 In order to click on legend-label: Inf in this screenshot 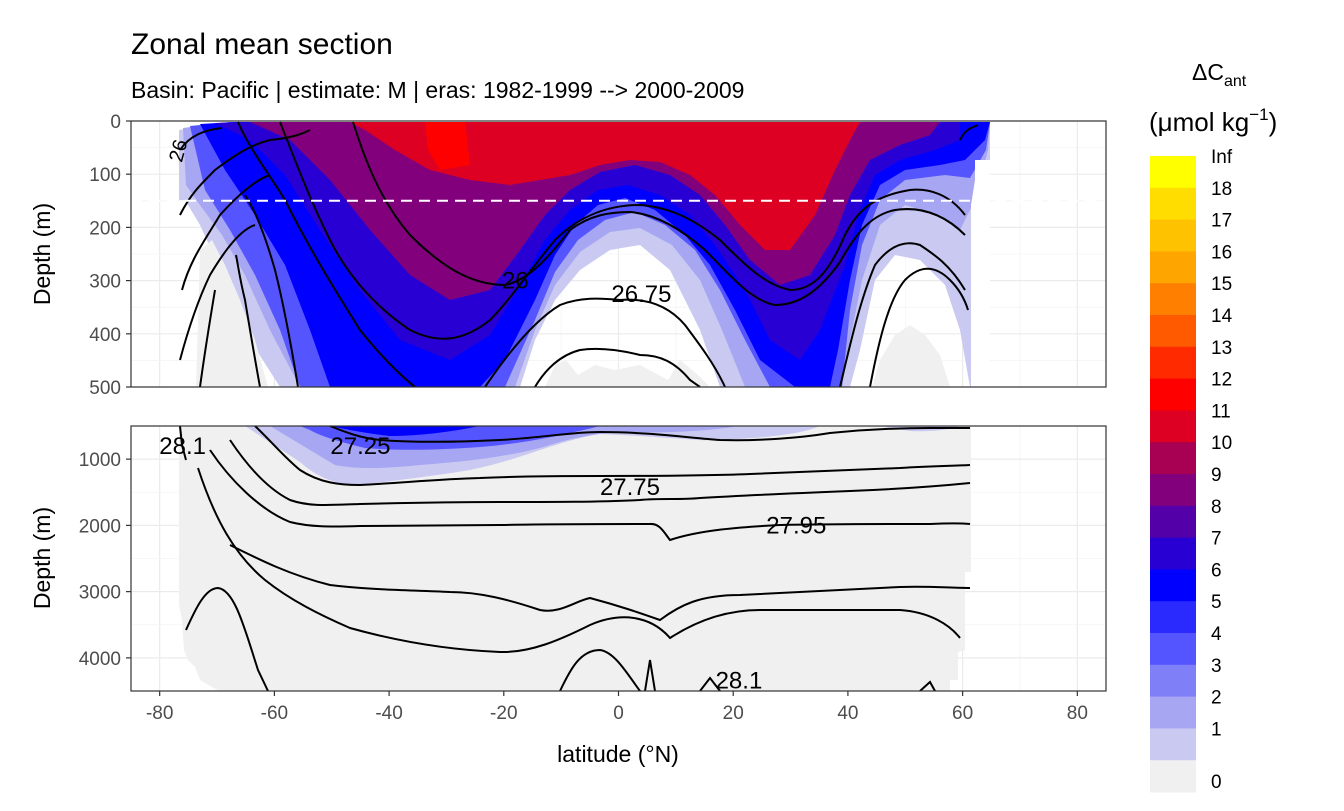, I will do `click(1222, 157)`.